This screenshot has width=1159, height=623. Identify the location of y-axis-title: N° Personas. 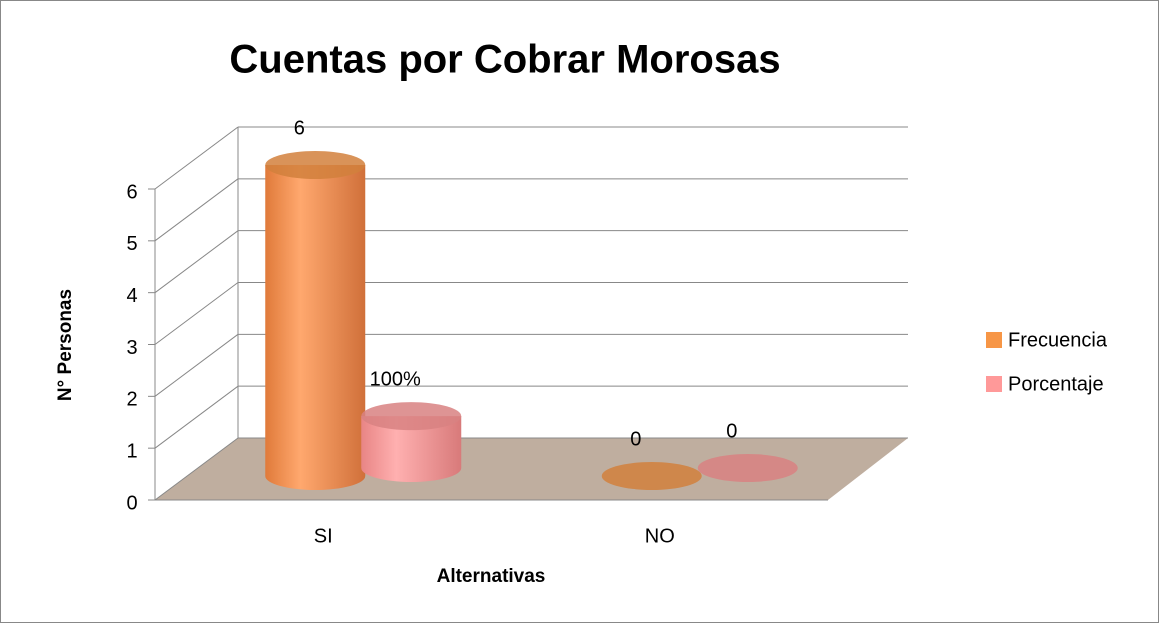
(65, 345).